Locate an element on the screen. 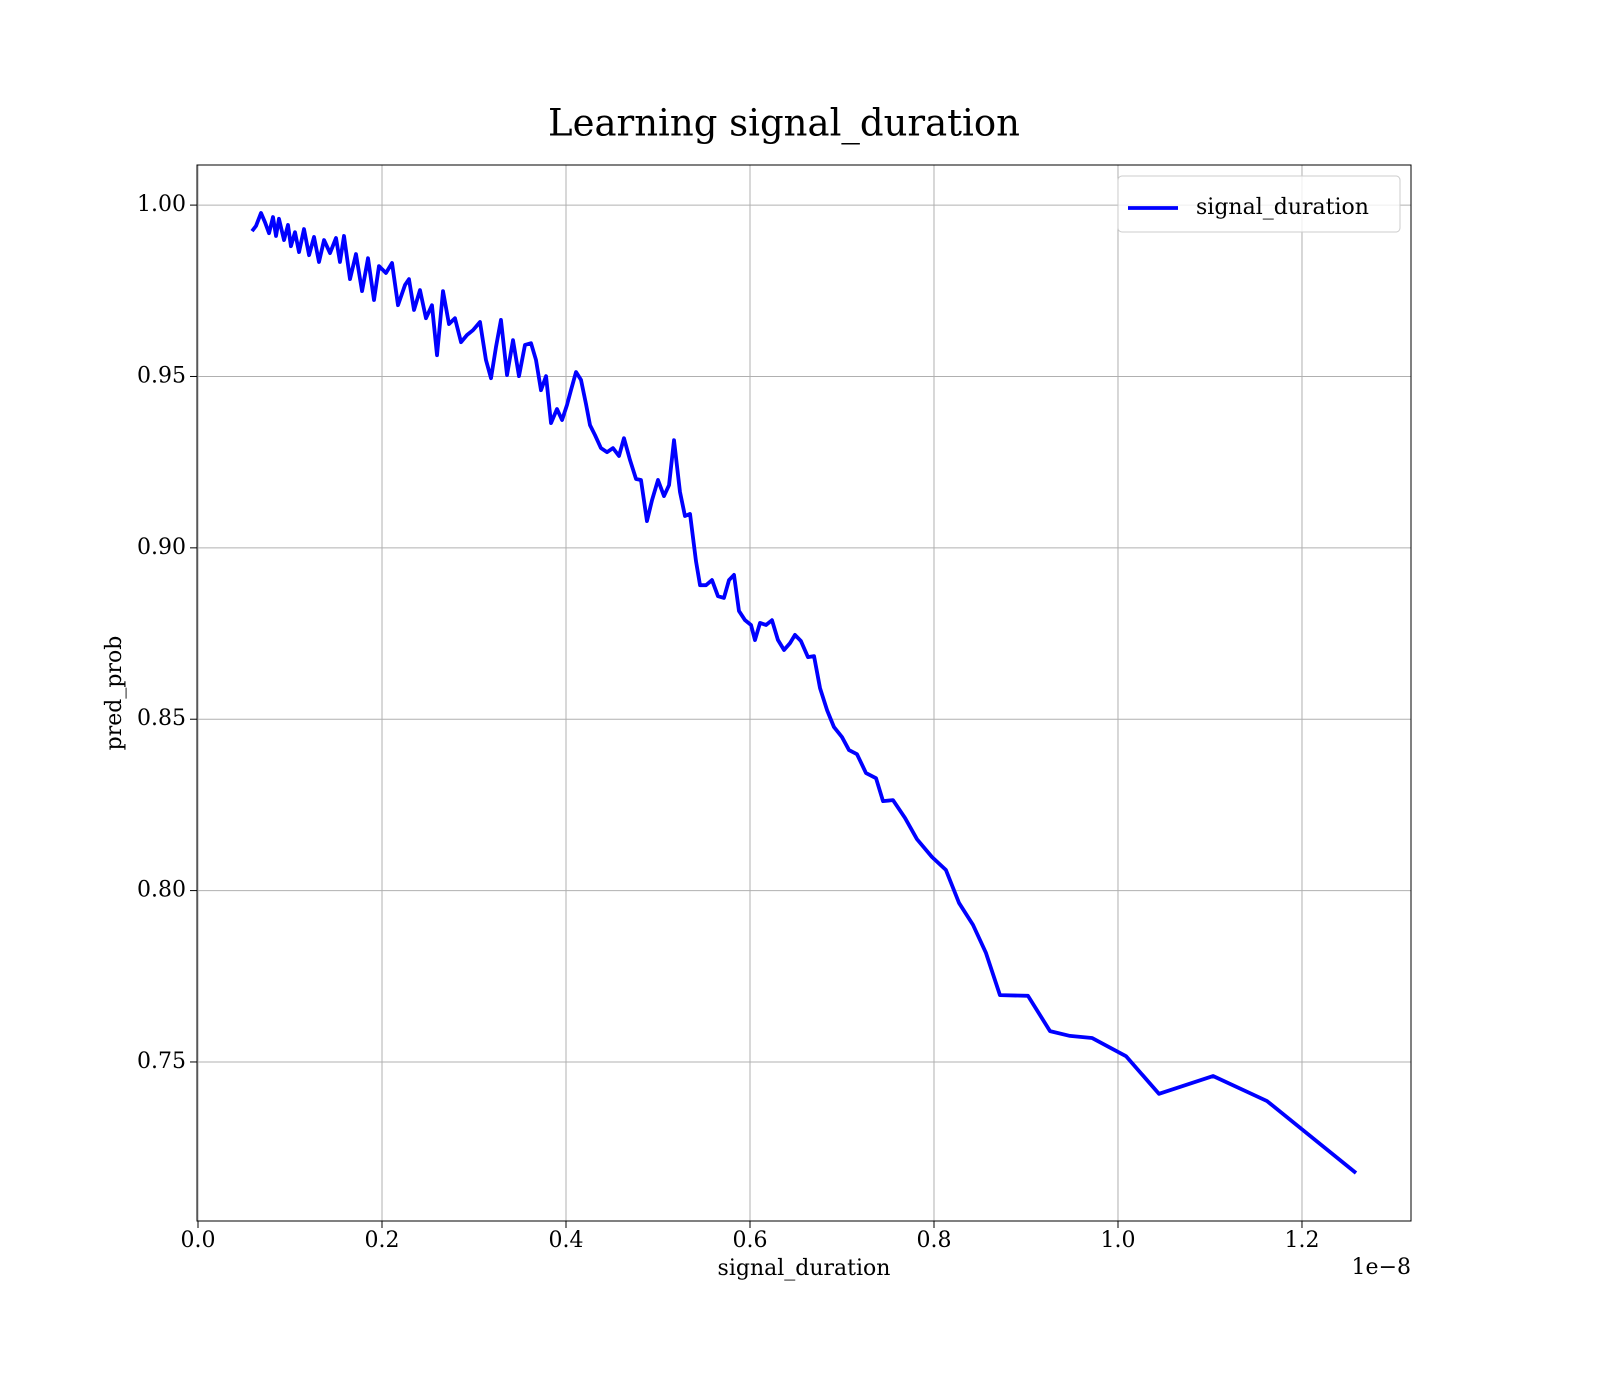 Image resolution: width=1600 pixels, height=1400 pixels. x-tick-label: 0.6 is located at coordinates (749, 1240).